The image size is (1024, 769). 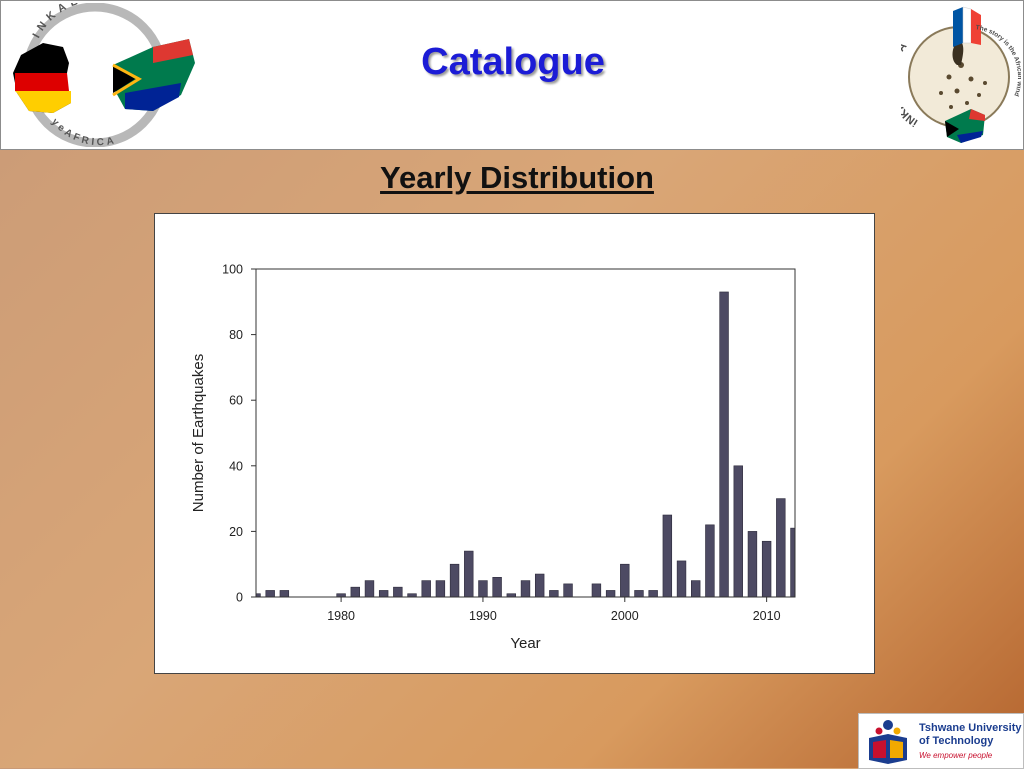 What do you see at coordinates (781, 548) in the screenshot?
I see `bar-2011` at bounding box center [781, 548].